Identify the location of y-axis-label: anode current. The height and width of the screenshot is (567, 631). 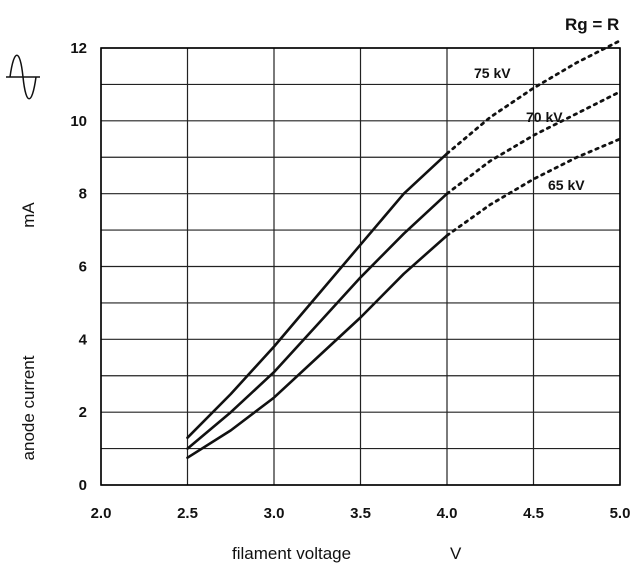
(28, 407).